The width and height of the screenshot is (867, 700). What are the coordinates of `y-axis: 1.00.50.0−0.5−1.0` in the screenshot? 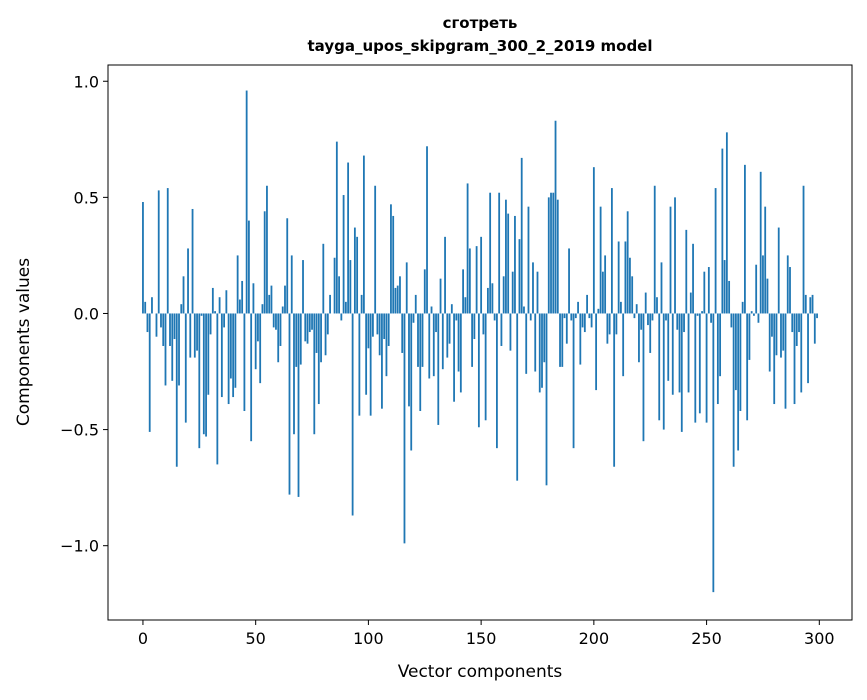 It's located at (84, 313).